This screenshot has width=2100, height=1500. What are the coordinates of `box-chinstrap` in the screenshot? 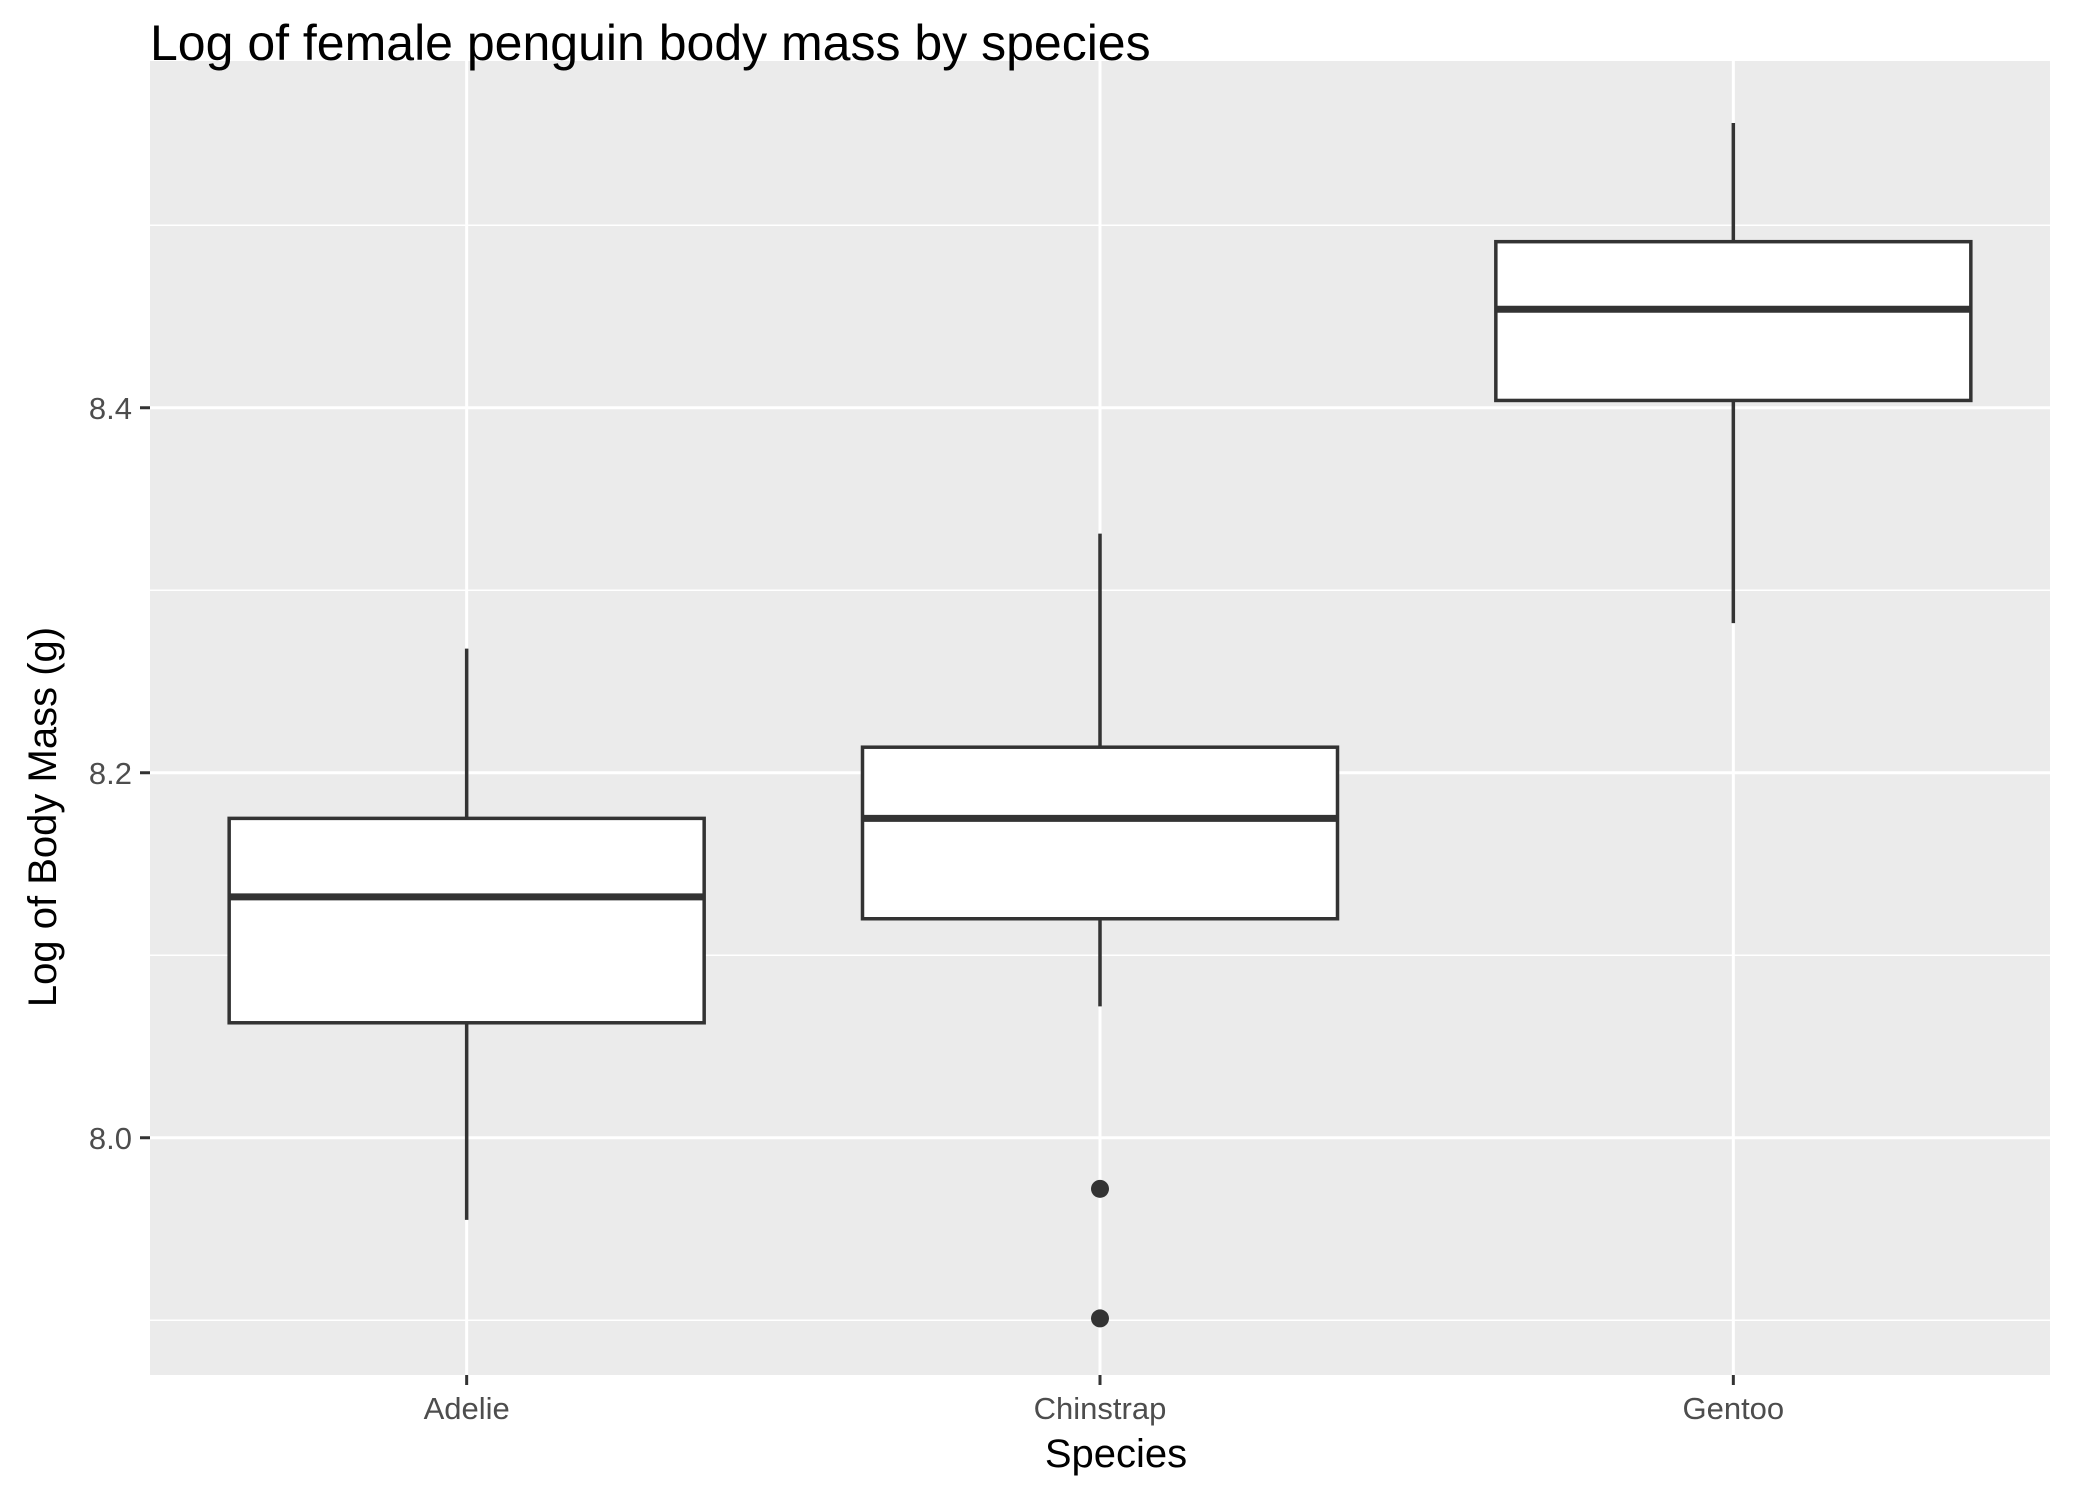 It's located at (1100, 930).